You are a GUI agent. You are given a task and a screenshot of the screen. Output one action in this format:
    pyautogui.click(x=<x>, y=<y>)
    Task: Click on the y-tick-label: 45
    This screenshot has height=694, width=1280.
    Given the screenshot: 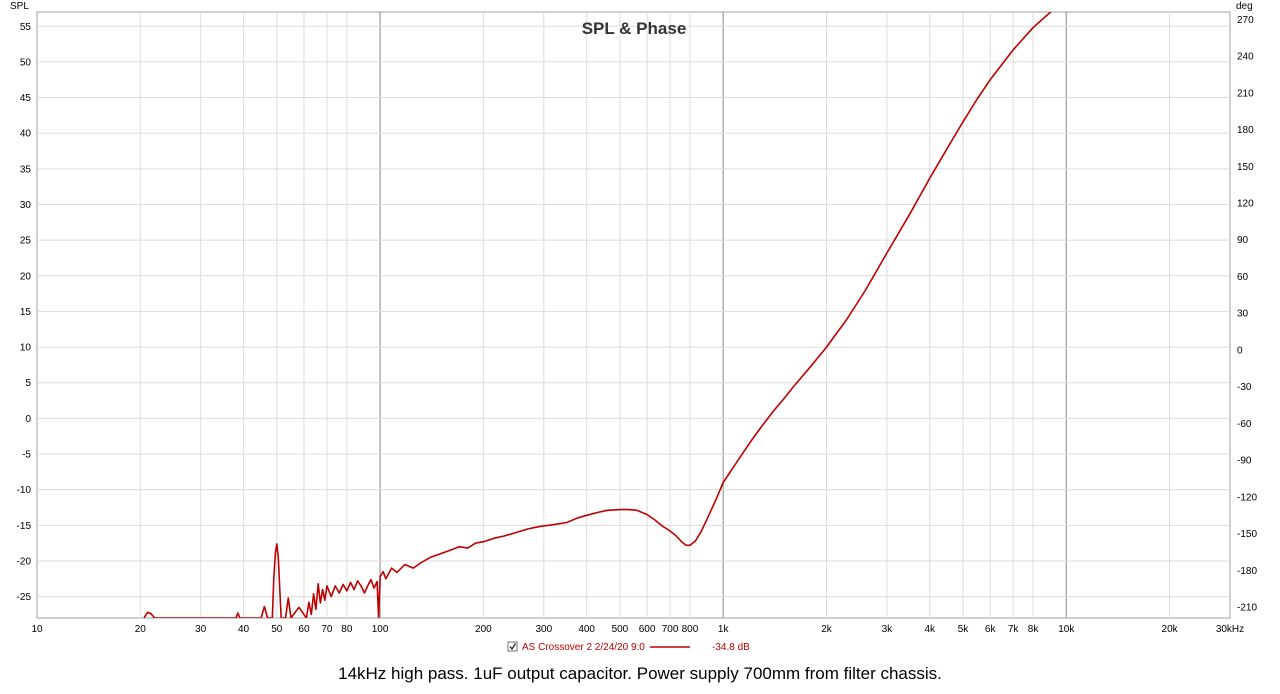 What is the action you would take?
    pyautogui.click(x=26, y=98)
    